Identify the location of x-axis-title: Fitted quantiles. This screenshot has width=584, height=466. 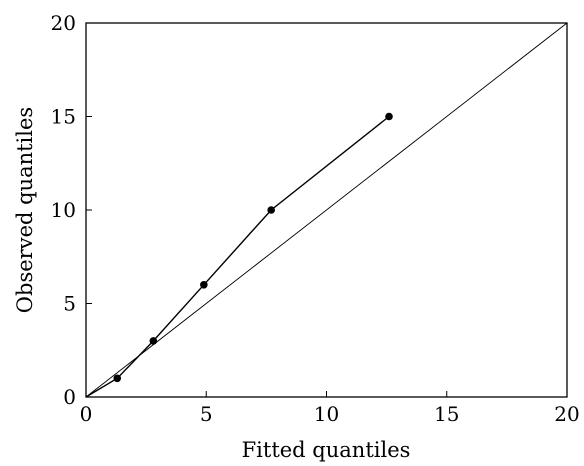
(326, 450).